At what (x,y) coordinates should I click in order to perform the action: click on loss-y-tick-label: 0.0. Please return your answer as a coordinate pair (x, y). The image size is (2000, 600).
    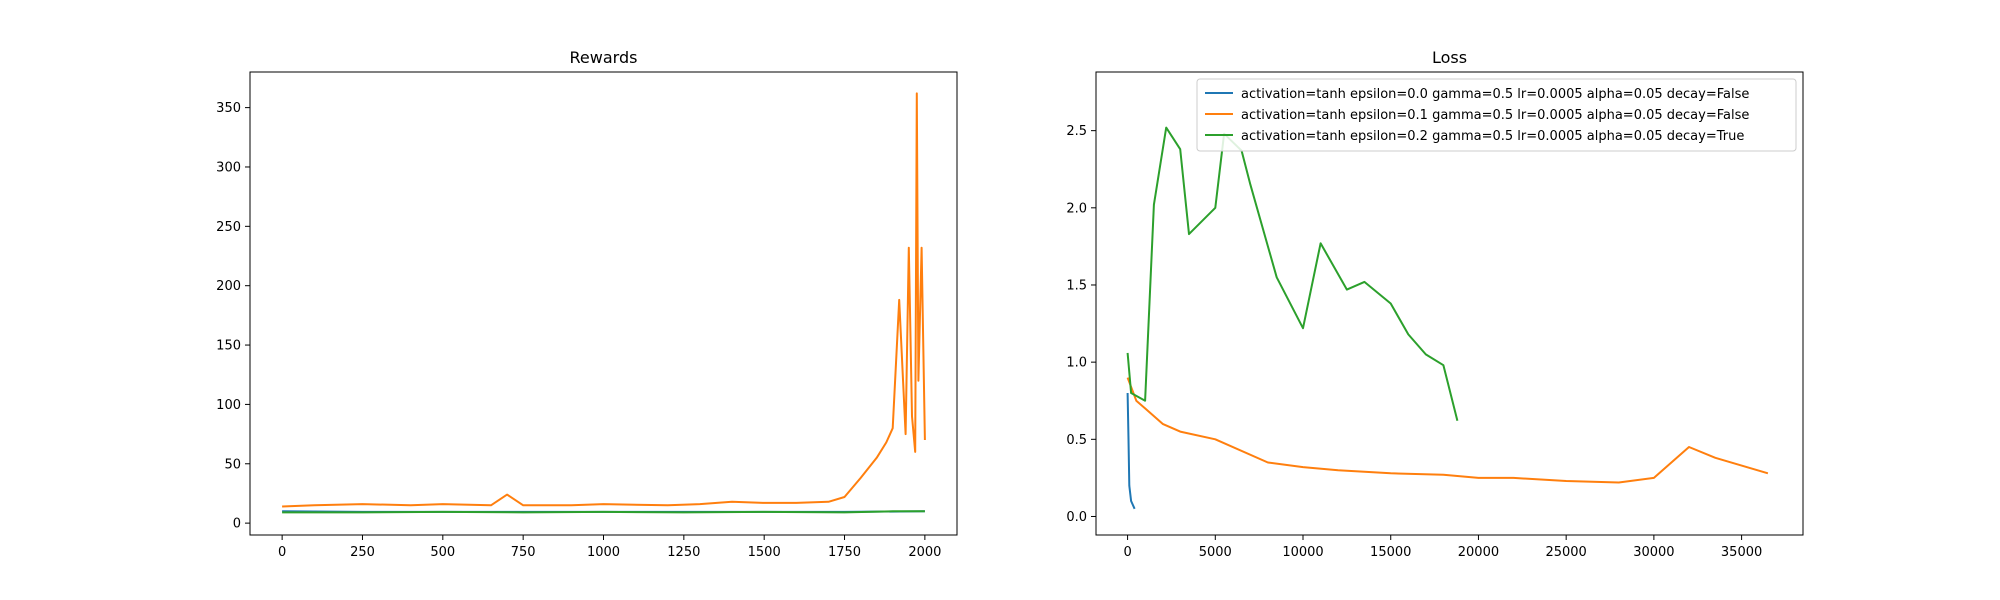
    Looking at the image, I should click on (1076, 517).